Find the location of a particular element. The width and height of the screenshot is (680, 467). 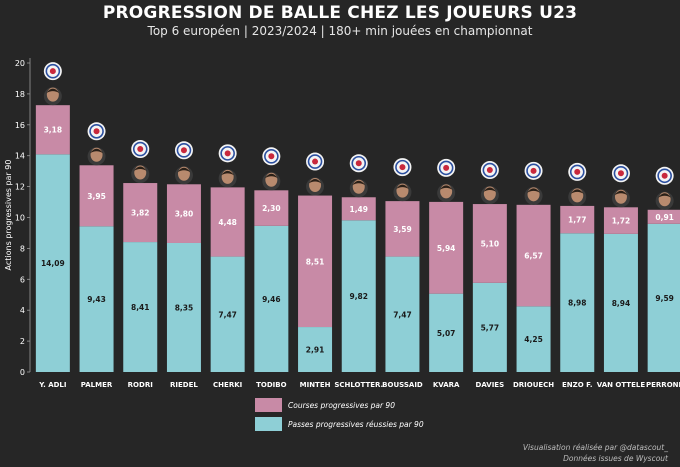

bar-label-runs: 5,10 is located at coordinates (490, 243).